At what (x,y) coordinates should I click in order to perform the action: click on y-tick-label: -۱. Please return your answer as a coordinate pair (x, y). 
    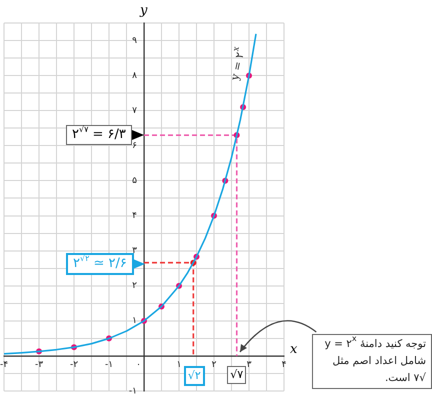
    Looking at the image, I should click on (132, 390).